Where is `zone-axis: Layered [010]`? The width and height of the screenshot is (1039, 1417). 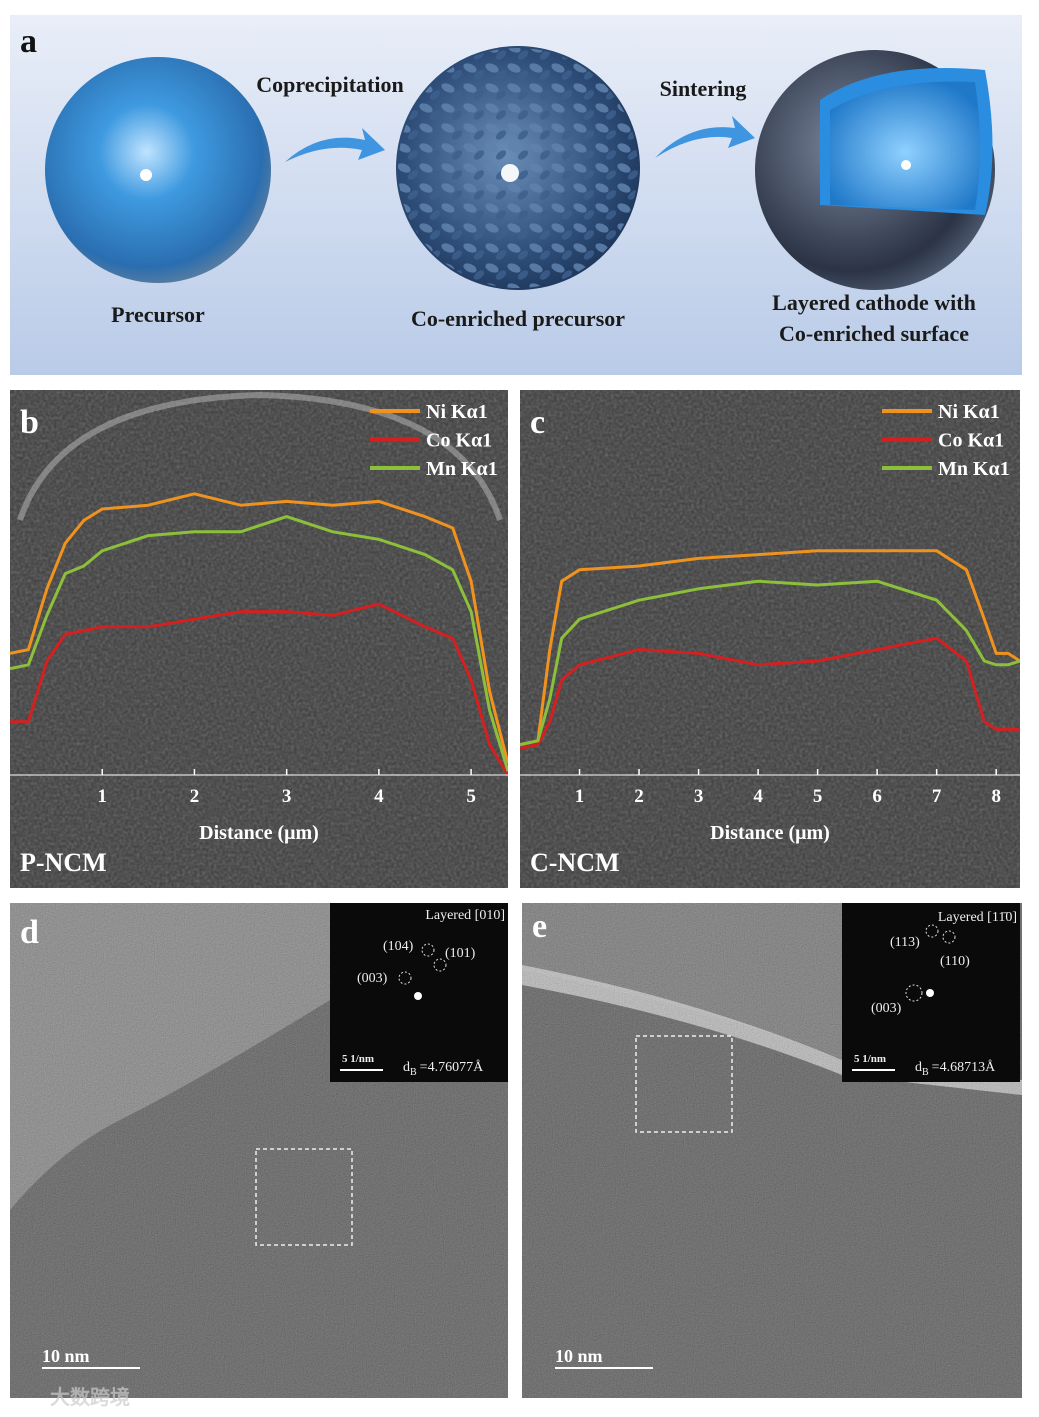 zone-axis: Layered [010] is located at coordinates (465, 915).